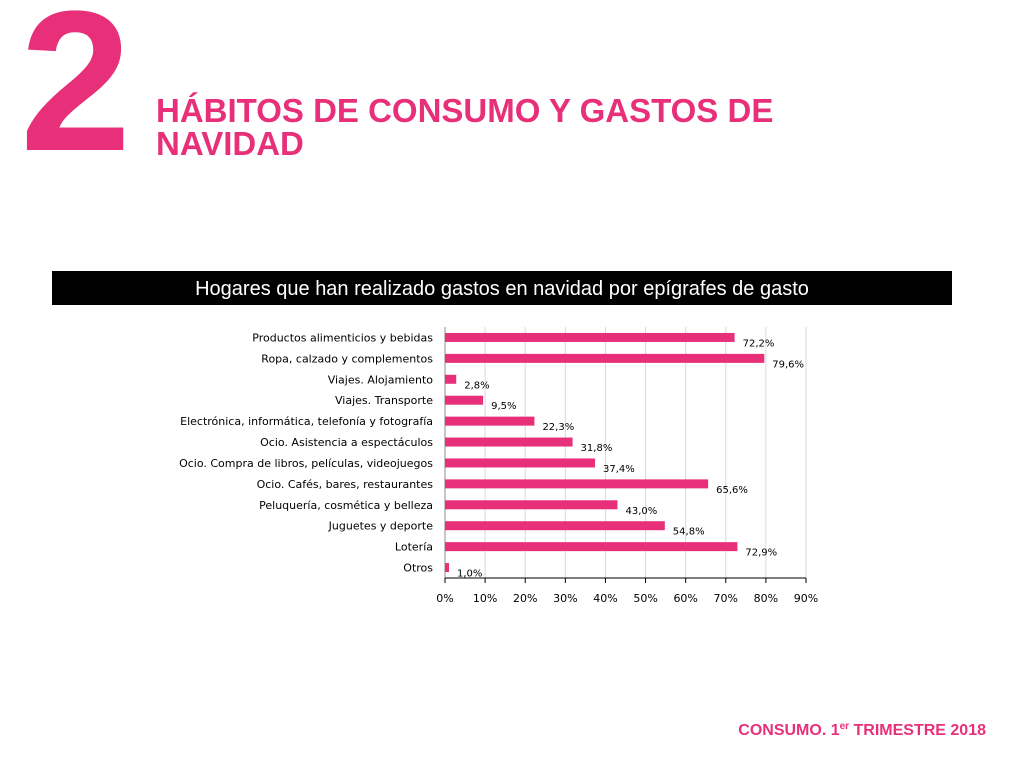  Describe the element at coordinates (641, 511) in the screenshot. I see `data-label: 43,0%` at that location.